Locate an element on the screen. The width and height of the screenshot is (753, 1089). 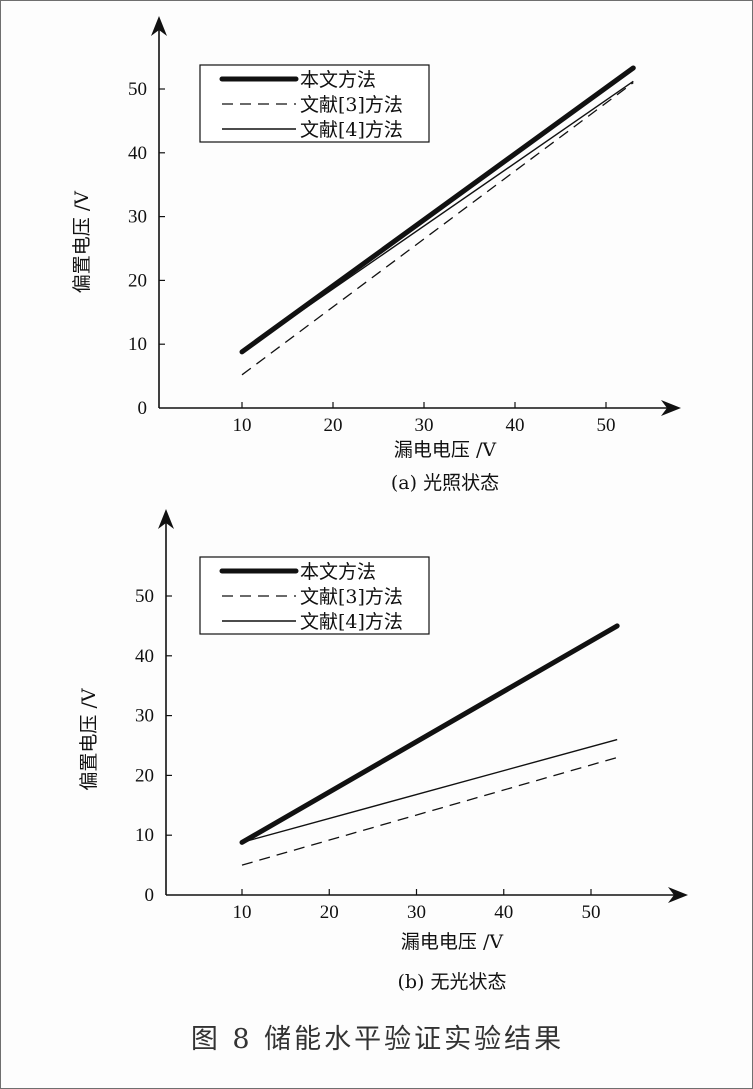
figure-title: 图 8 储能水平验证实验结果 is located at coordinates (377, 1039).